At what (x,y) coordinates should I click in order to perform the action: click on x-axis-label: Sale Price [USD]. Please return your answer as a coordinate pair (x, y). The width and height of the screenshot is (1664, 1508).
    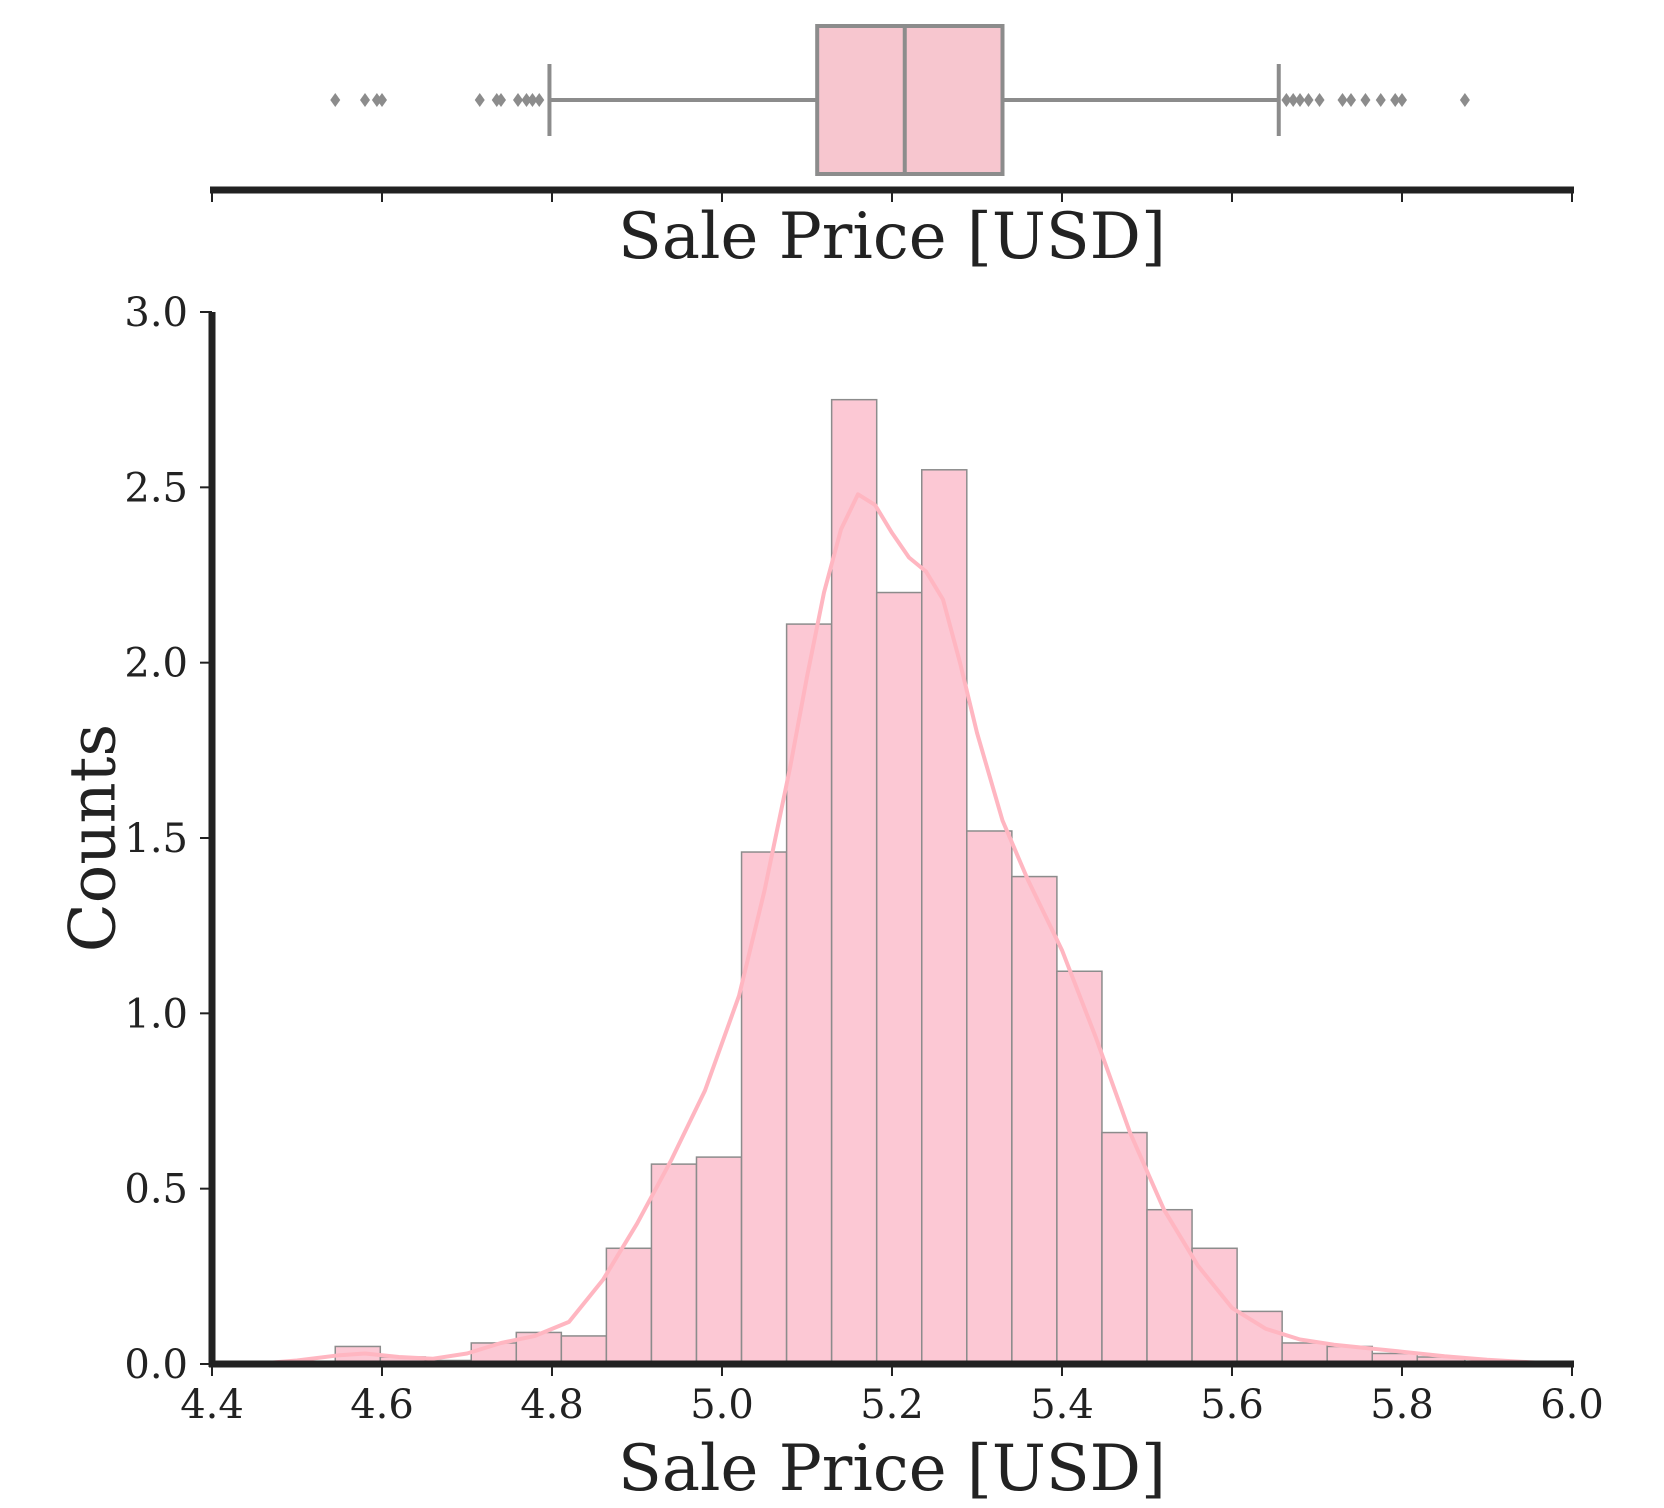
    Looking at the image, I should click on (892, 1469).